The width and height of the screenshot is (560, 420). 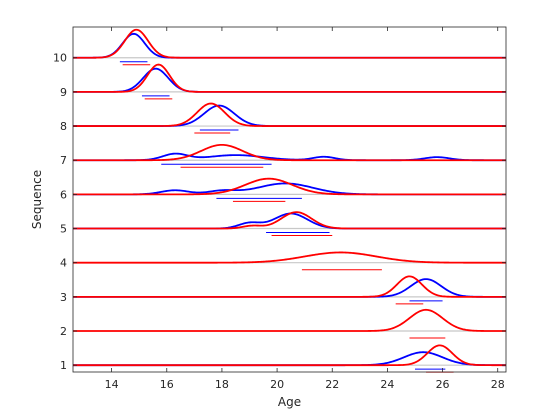 I want to click on y-tick-label-1: 1, so click(x=63, y=365).